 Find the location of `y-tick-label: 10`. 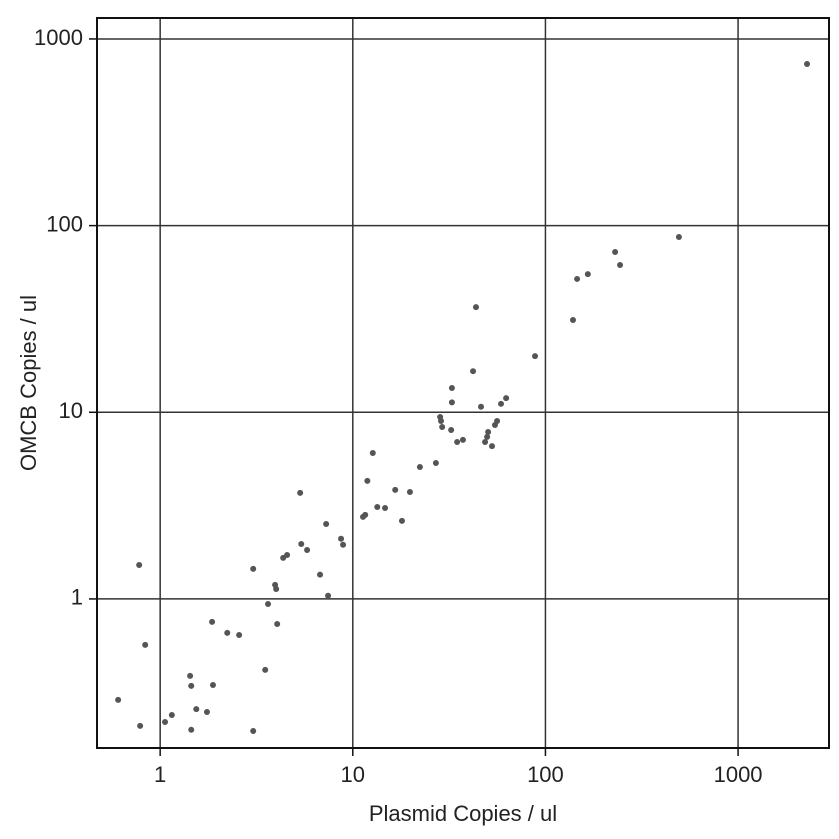

y-tick-label: 10 is located at coordinates (71, 410).